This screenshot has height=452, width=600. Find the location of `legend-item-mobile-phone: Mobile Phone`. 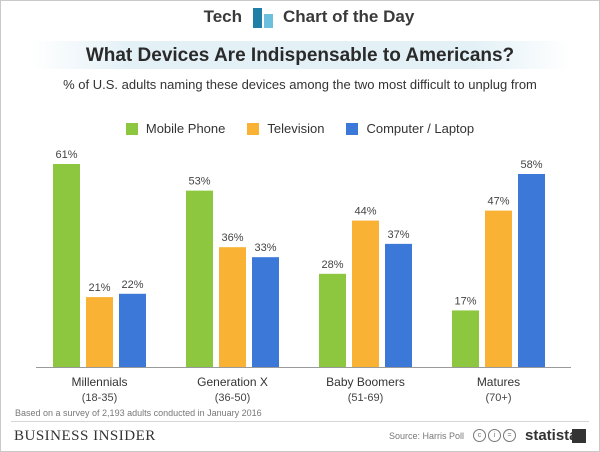

legend-item-mobile-phone: Mobile Phone is located at coordinates (175, 128).